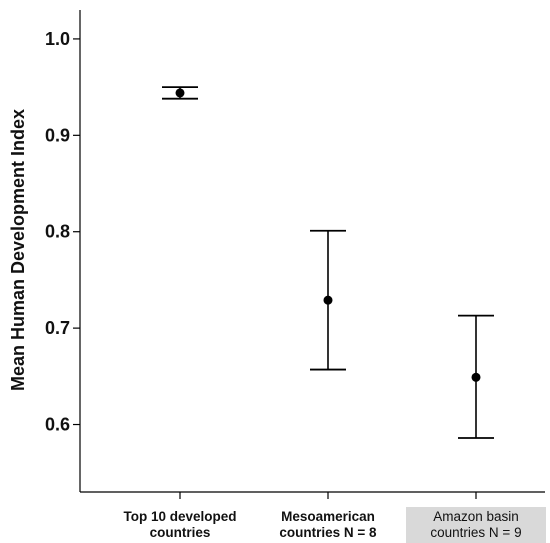  I want to click on y-tick-label: 0.7, so click(57, 328).